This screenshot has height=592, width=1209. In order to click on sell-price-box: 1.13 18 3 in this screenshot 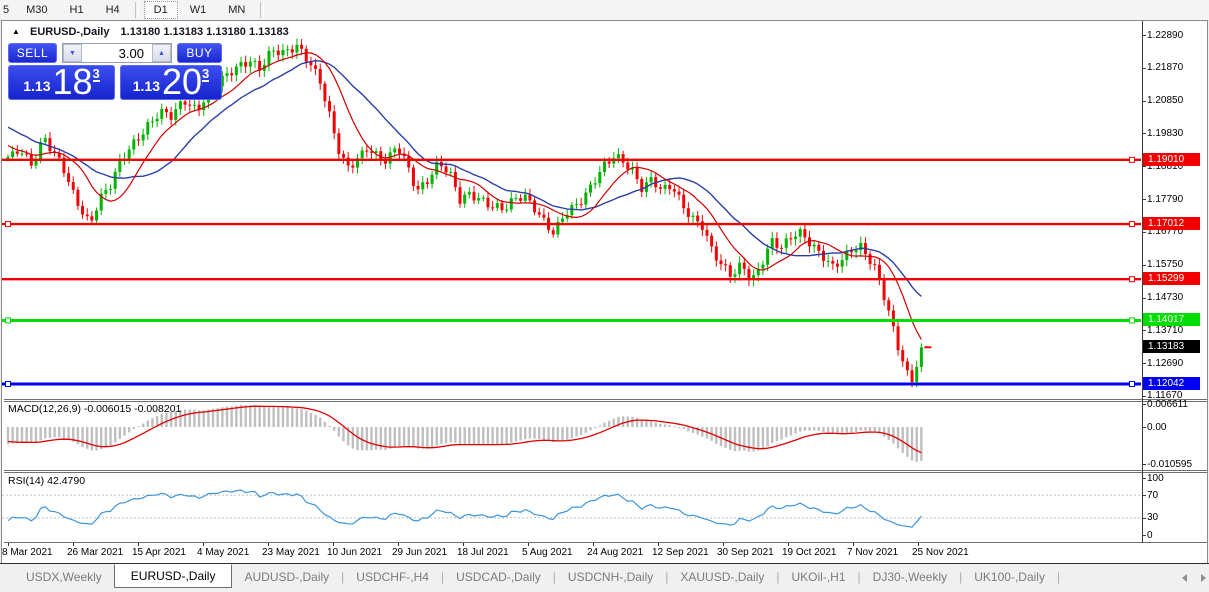, I will do `click(61, 81)`.